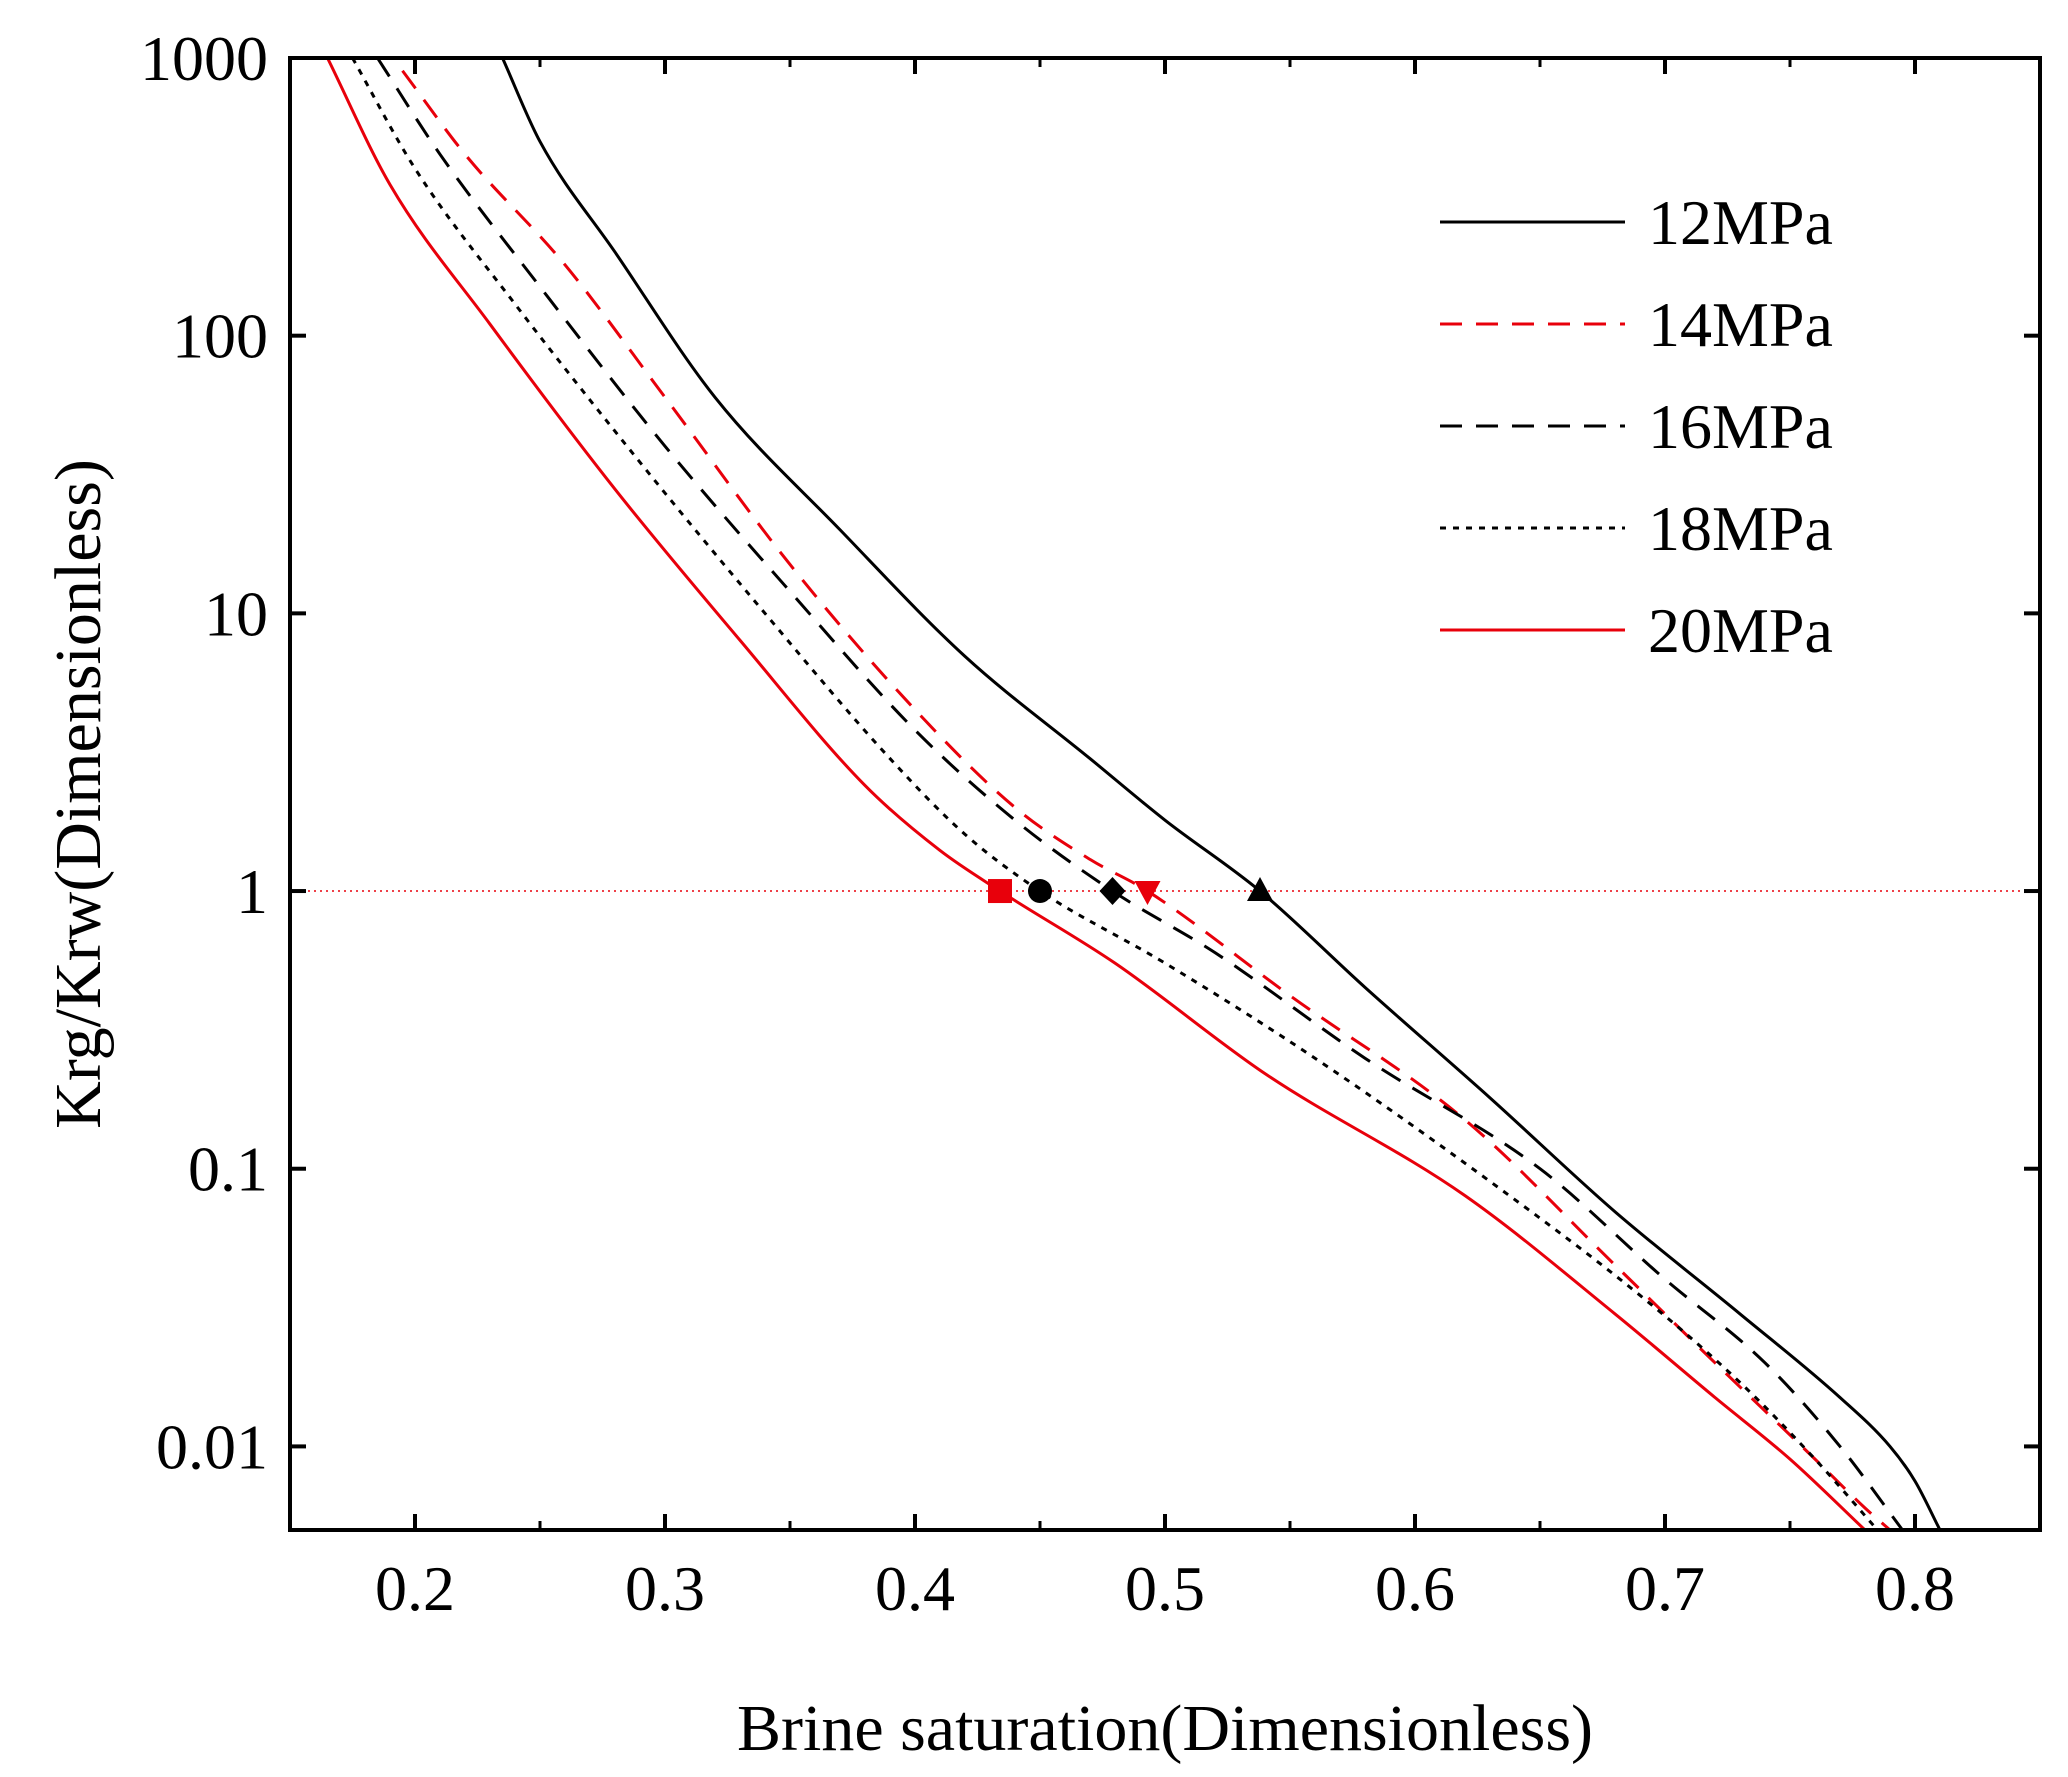 The height and width of the screenshot is (1777, 2068). What do you see at coordinates (1740, 528) in the screenshot?
I see `legend-label-18MPa: 18MPa` at bounding box center [1740, 528].